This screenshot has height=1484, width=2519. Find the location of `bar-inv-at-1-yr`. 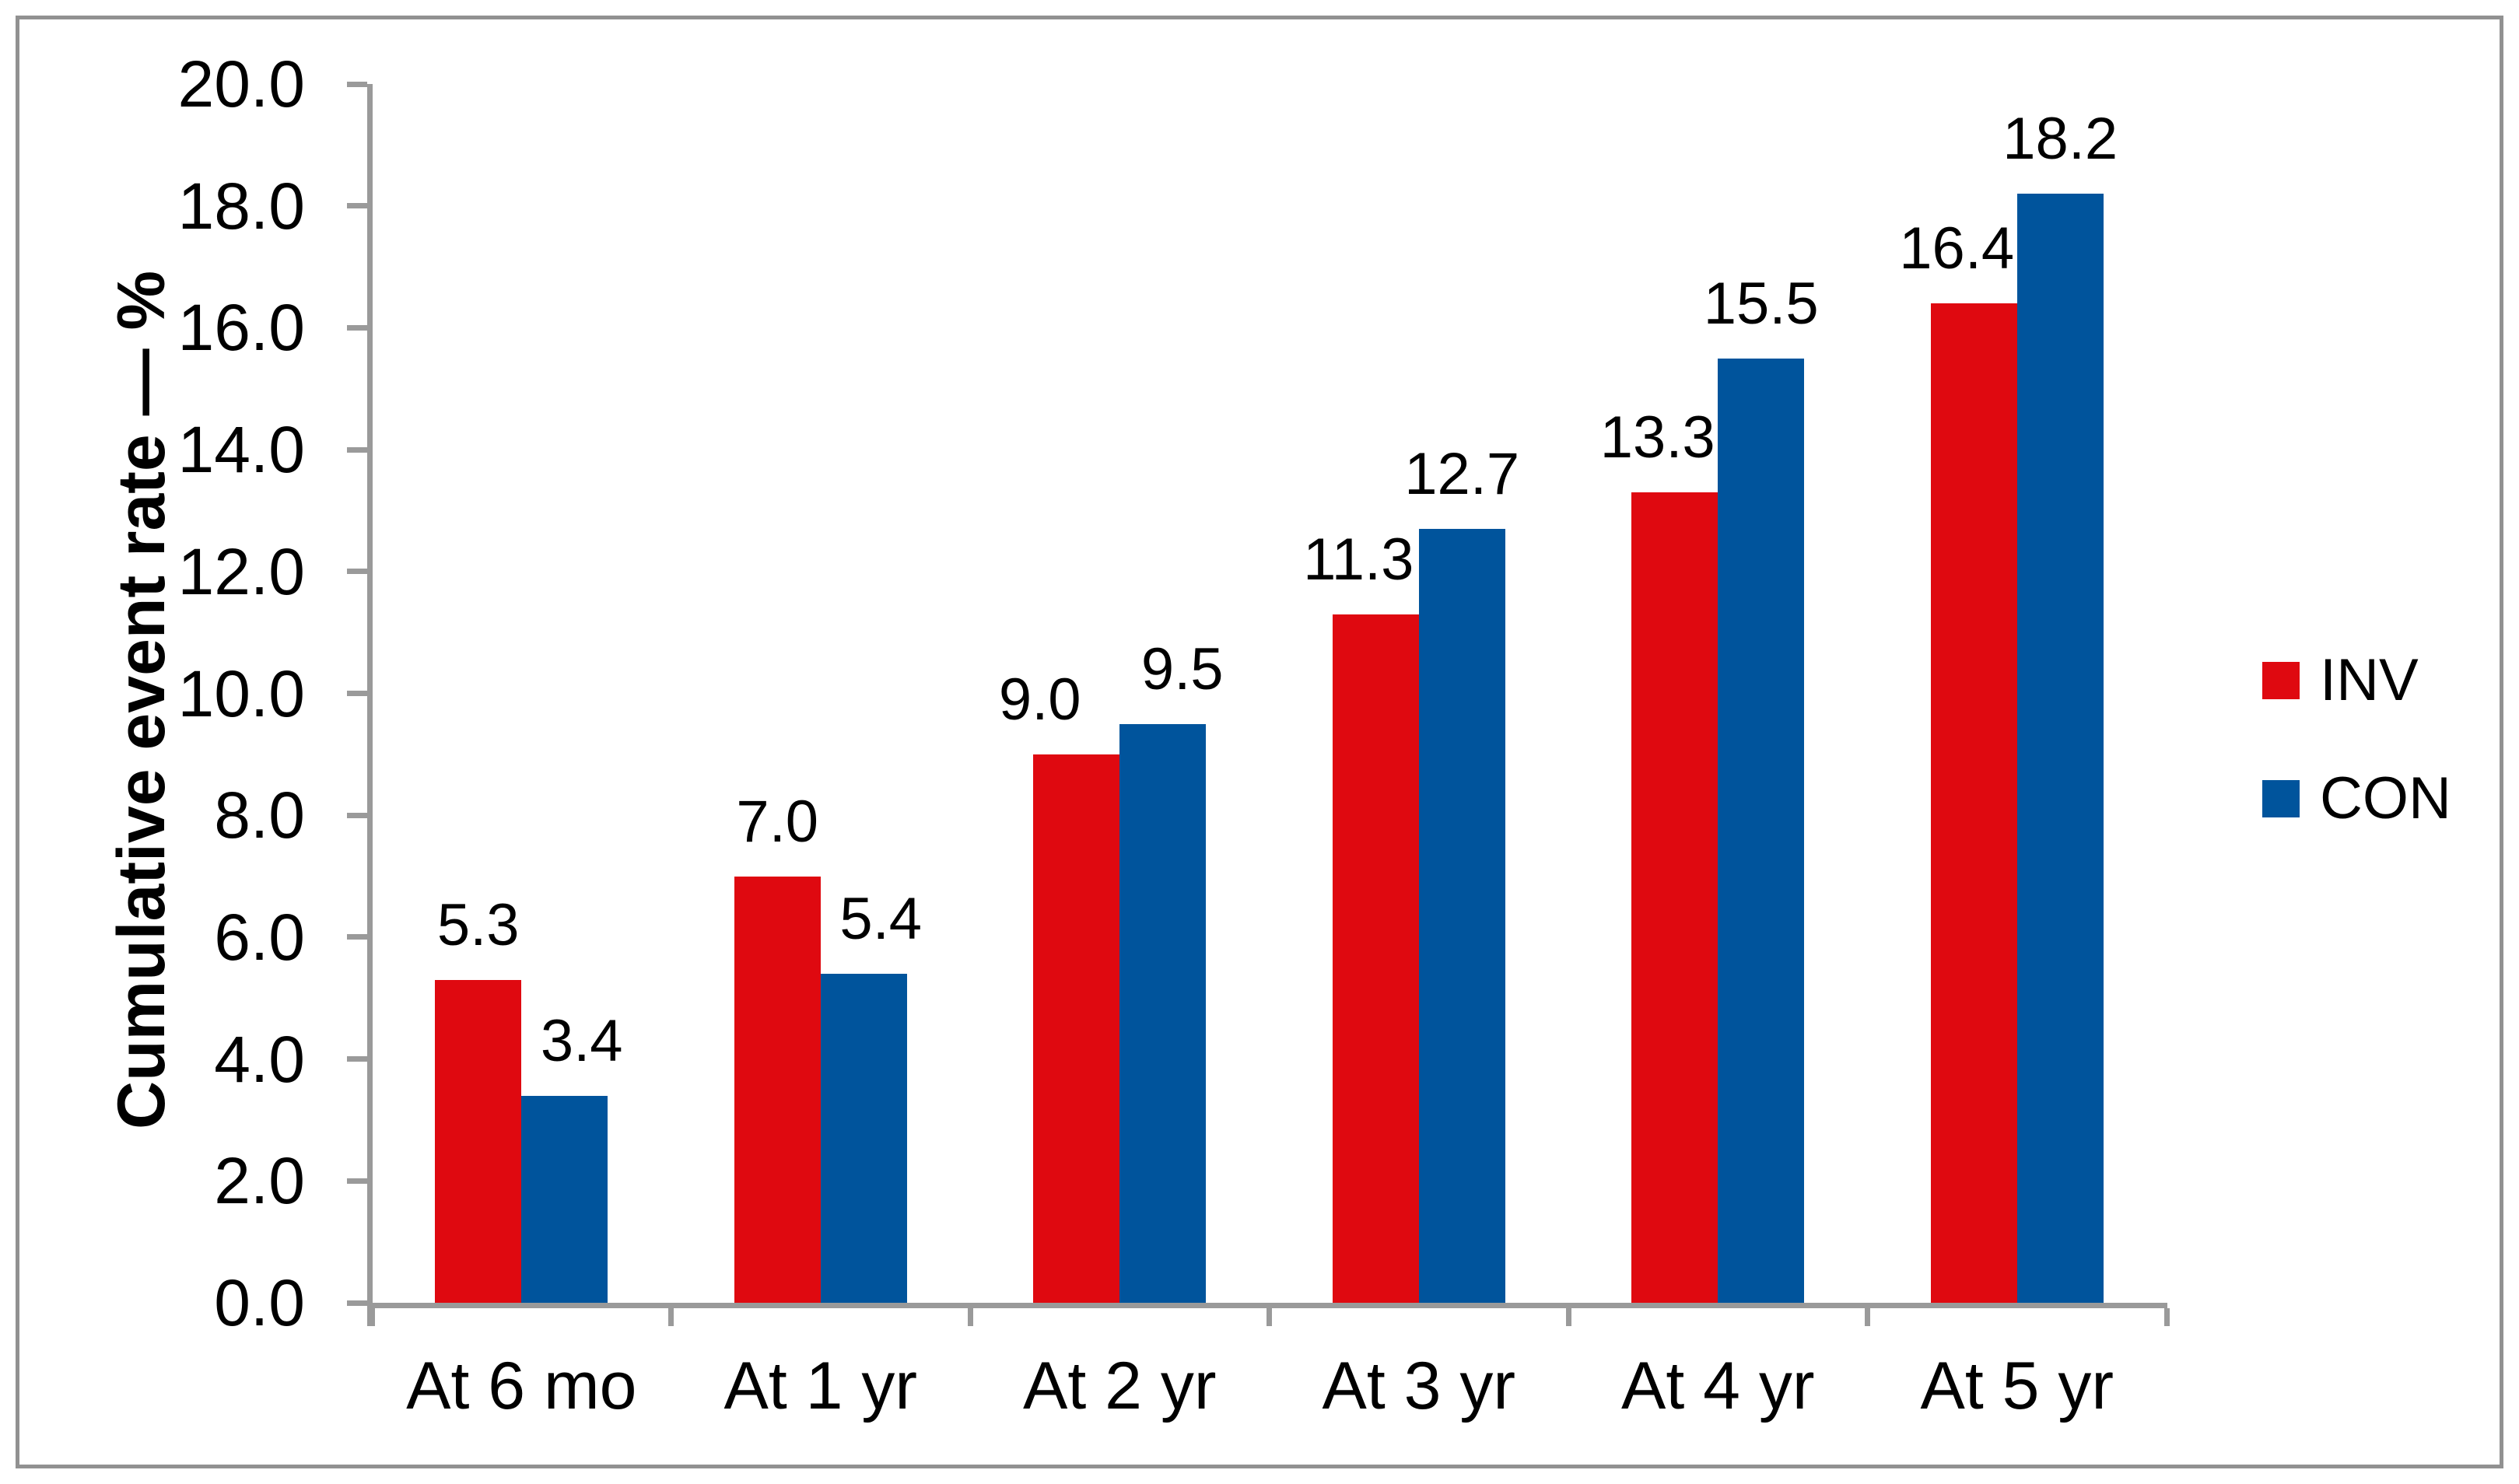

bar-inv-at-1-yr is located at coordinates (777, 1090).